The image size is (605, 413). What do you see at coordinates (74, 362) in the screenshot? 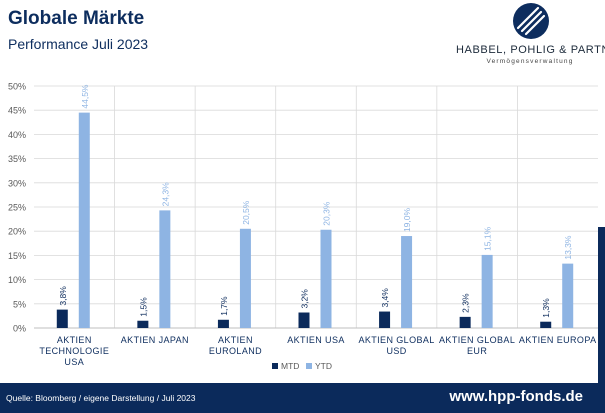
I see `x-category-label: USA` at bounding box center [74, 362].